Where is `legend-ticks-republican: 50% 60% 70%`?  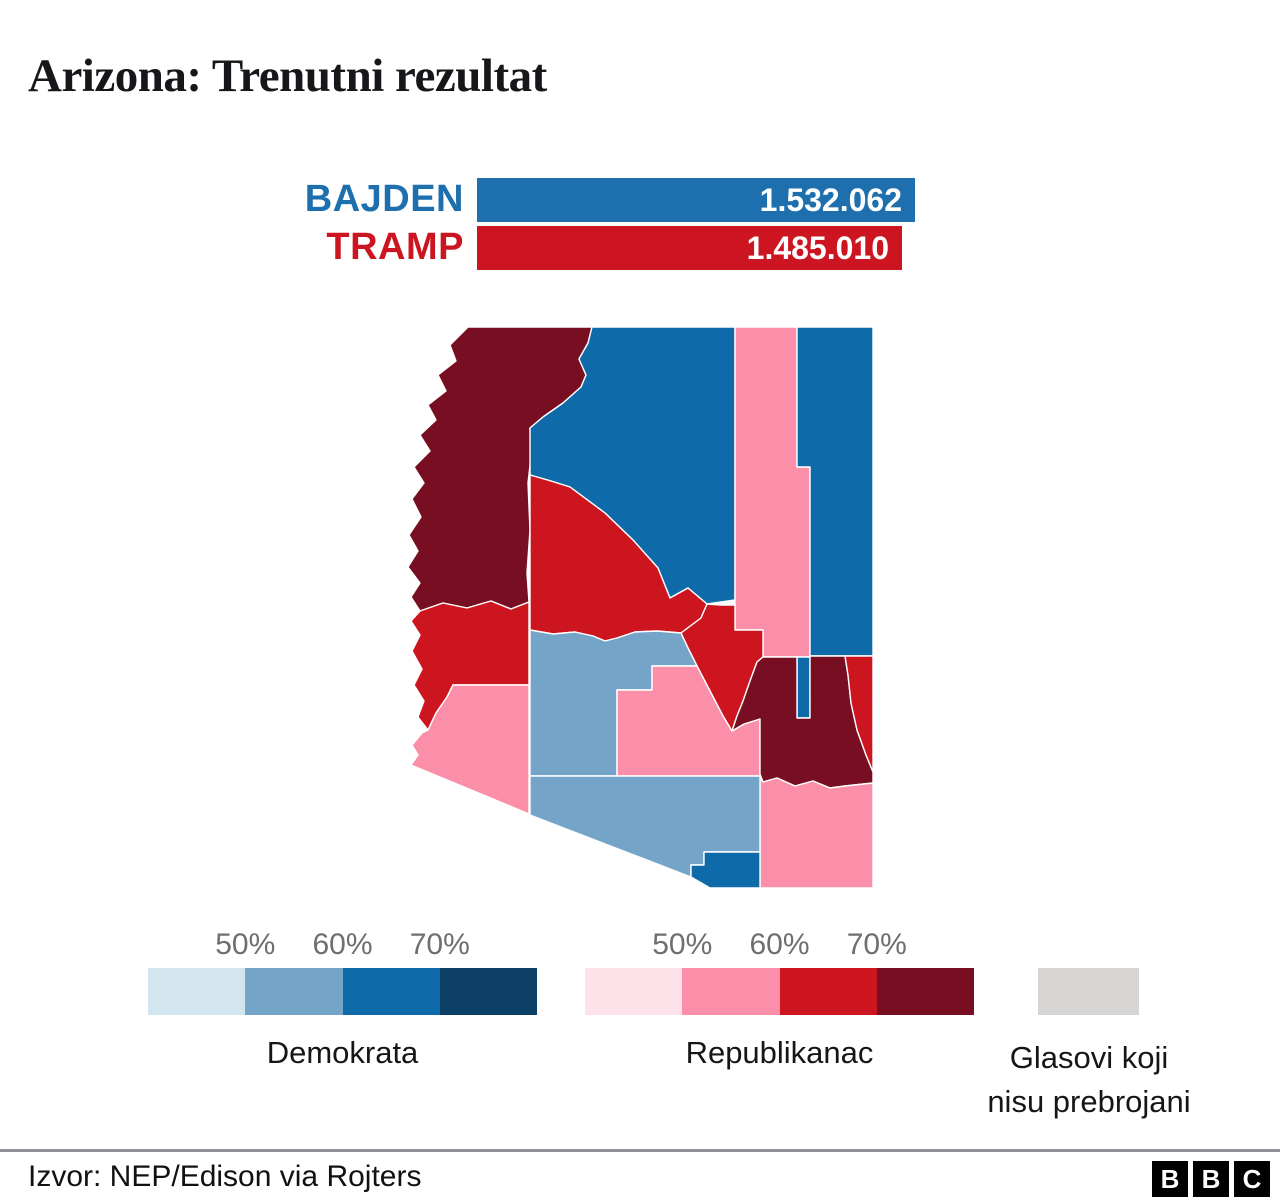 legend-ticks-republican: 50% 60% 70% is located at coordinates (779, 945).